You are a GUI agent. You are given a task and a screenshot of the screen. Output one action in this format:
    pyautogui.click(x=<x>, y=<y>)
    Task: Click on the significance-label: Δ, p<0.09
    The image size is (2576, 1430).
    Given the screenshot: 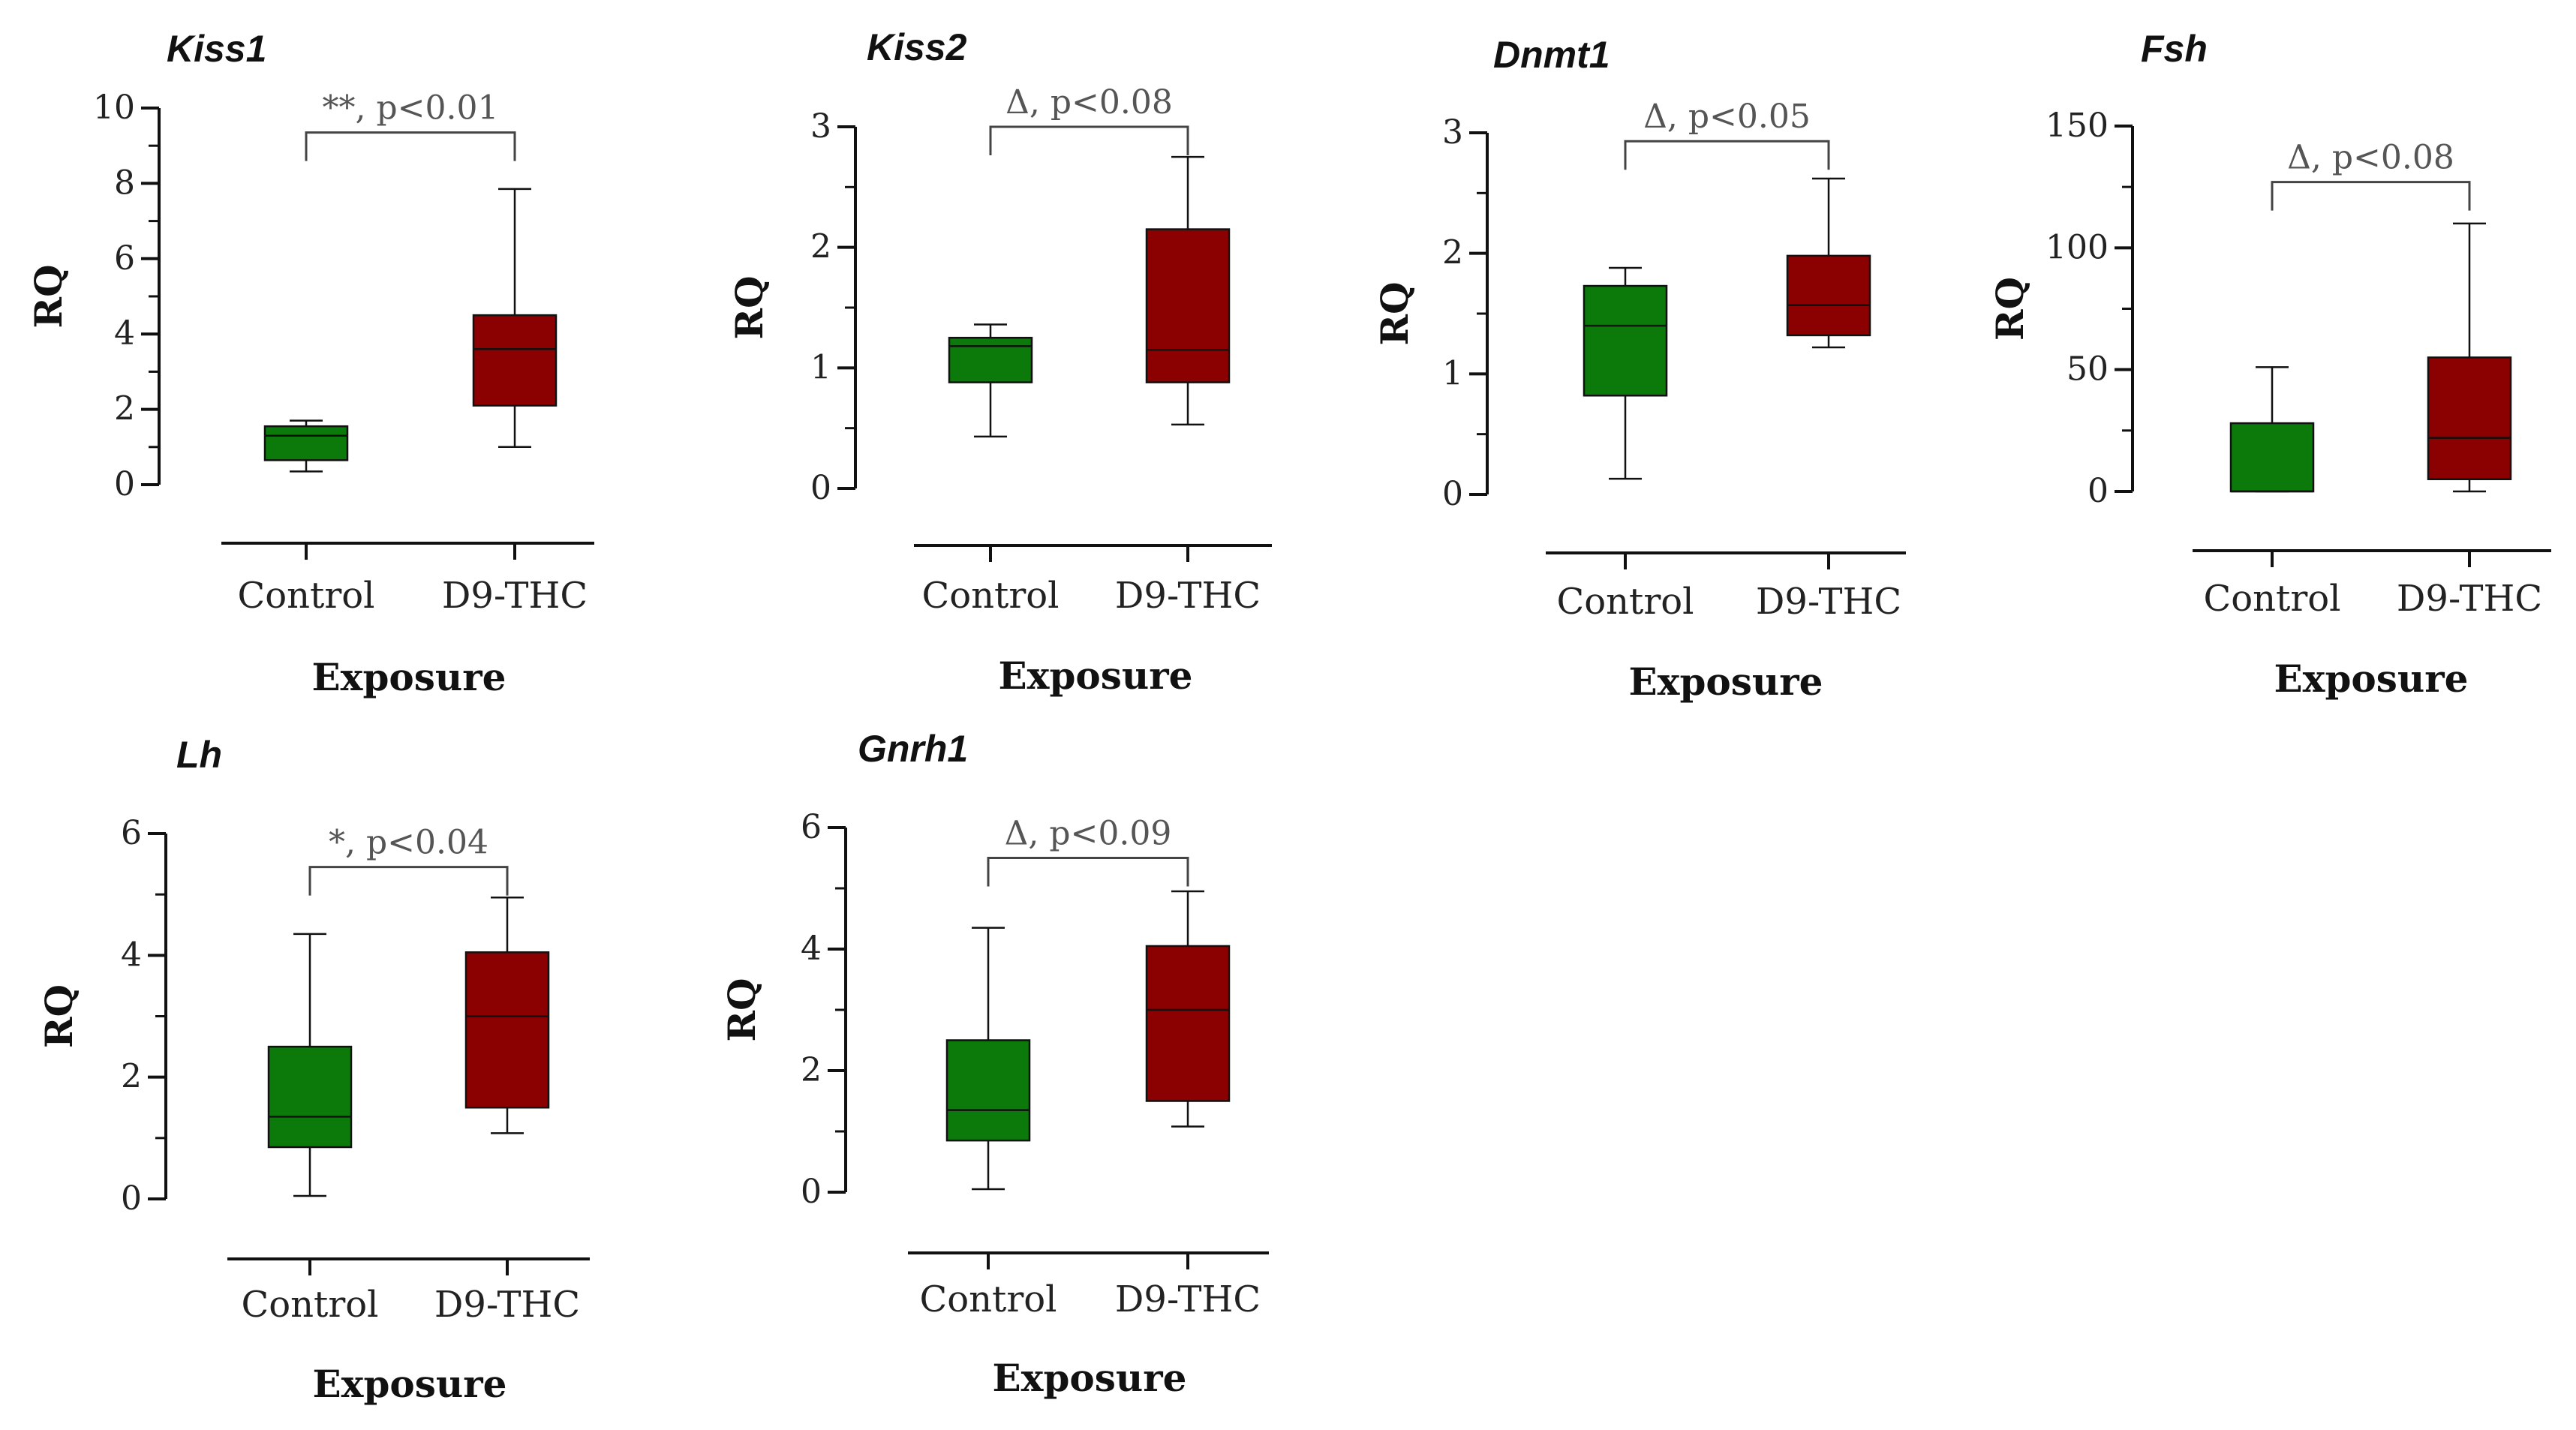 What is the action you would take?
    pyautogui.click(x=1088, y=834)
    